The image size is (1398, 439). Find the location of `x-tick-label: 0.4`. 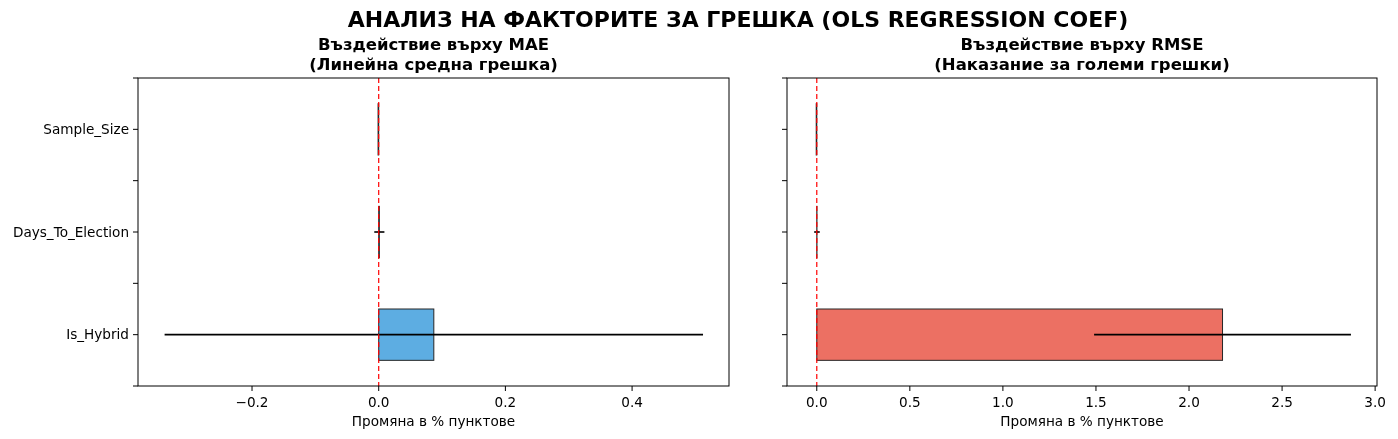

x-tick-label: 0.4 is located at coordinates (632, 402).